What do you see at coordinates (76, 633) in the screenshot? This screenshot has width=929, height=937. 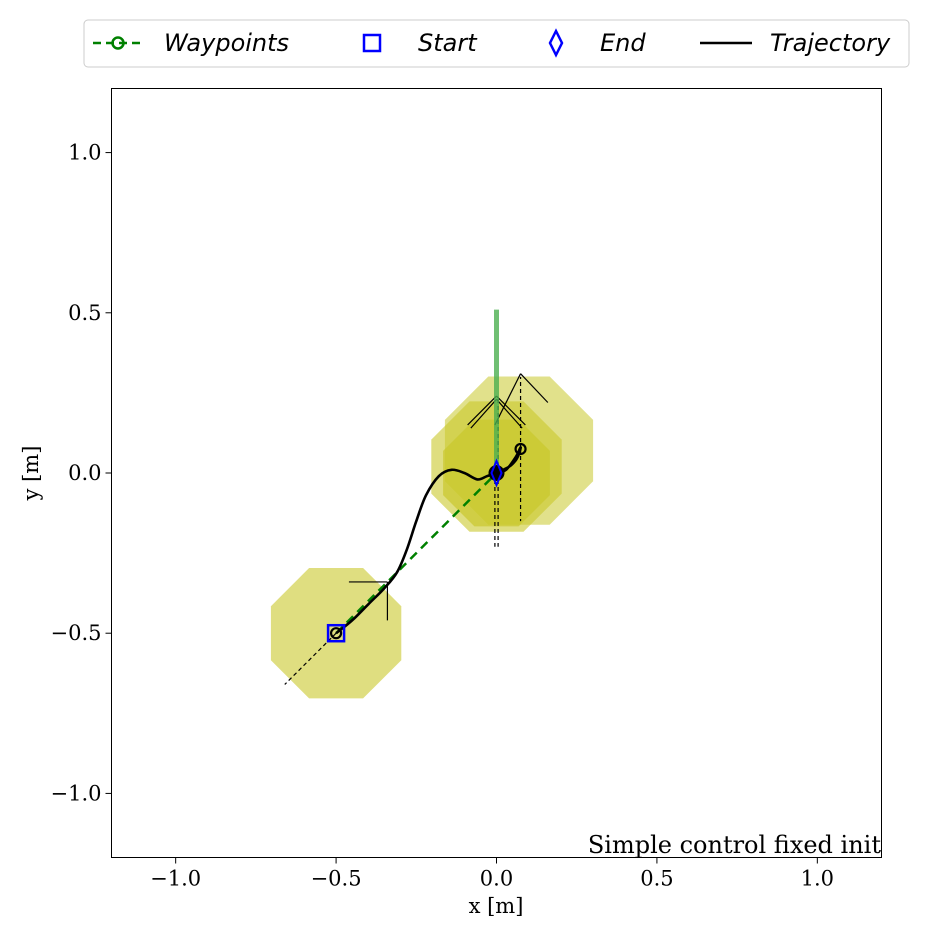 I see `y-tick-label-1: −0.5` at bounding box center [76, 633].